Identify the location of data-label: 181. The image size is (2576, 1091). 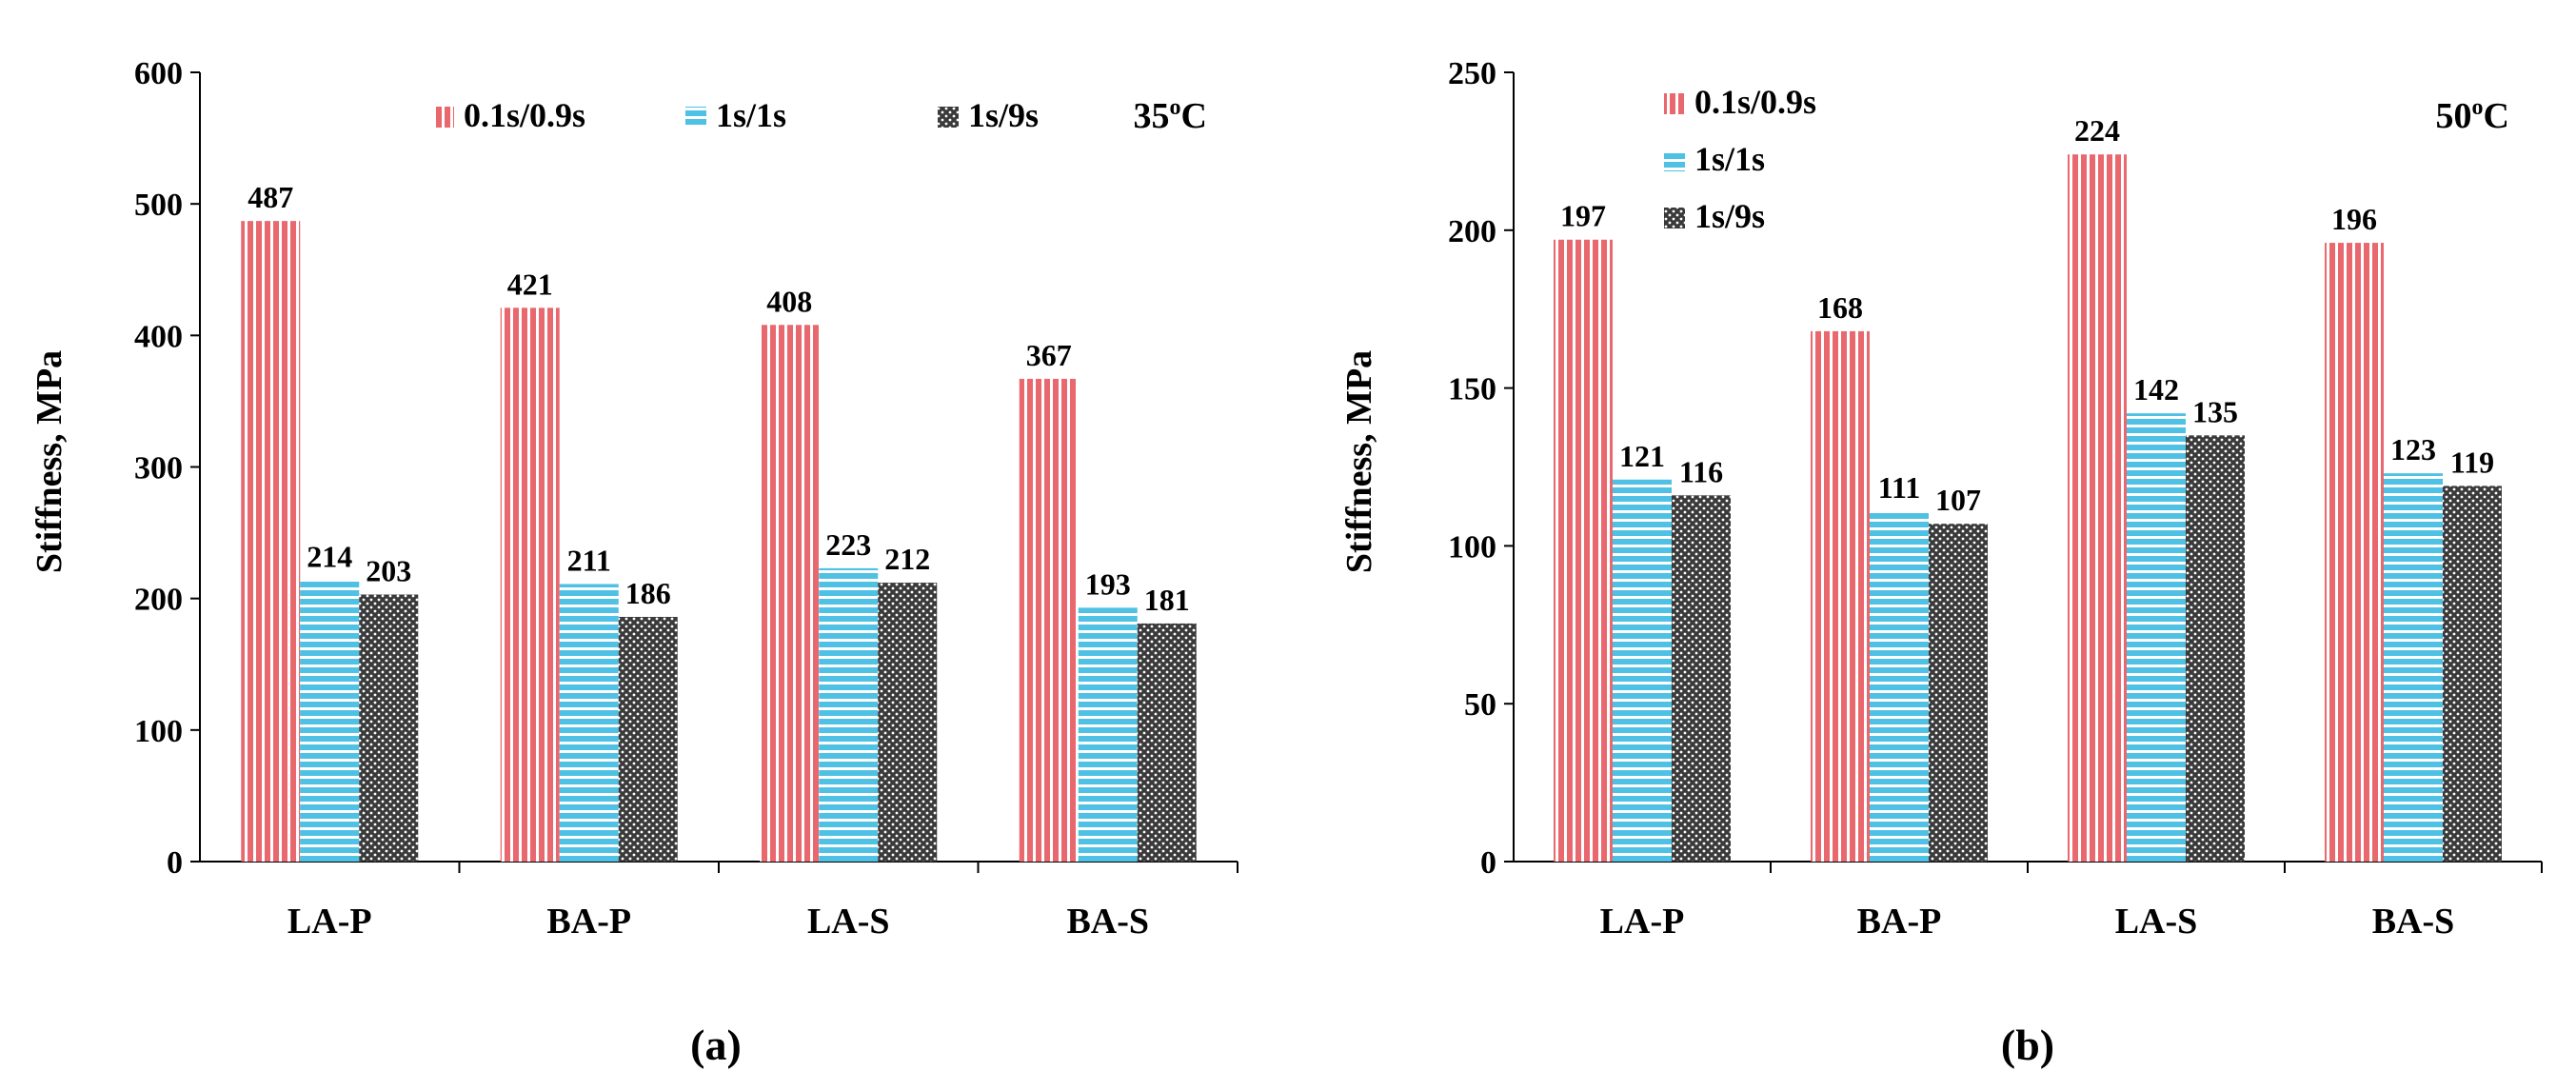
(1167, 600).